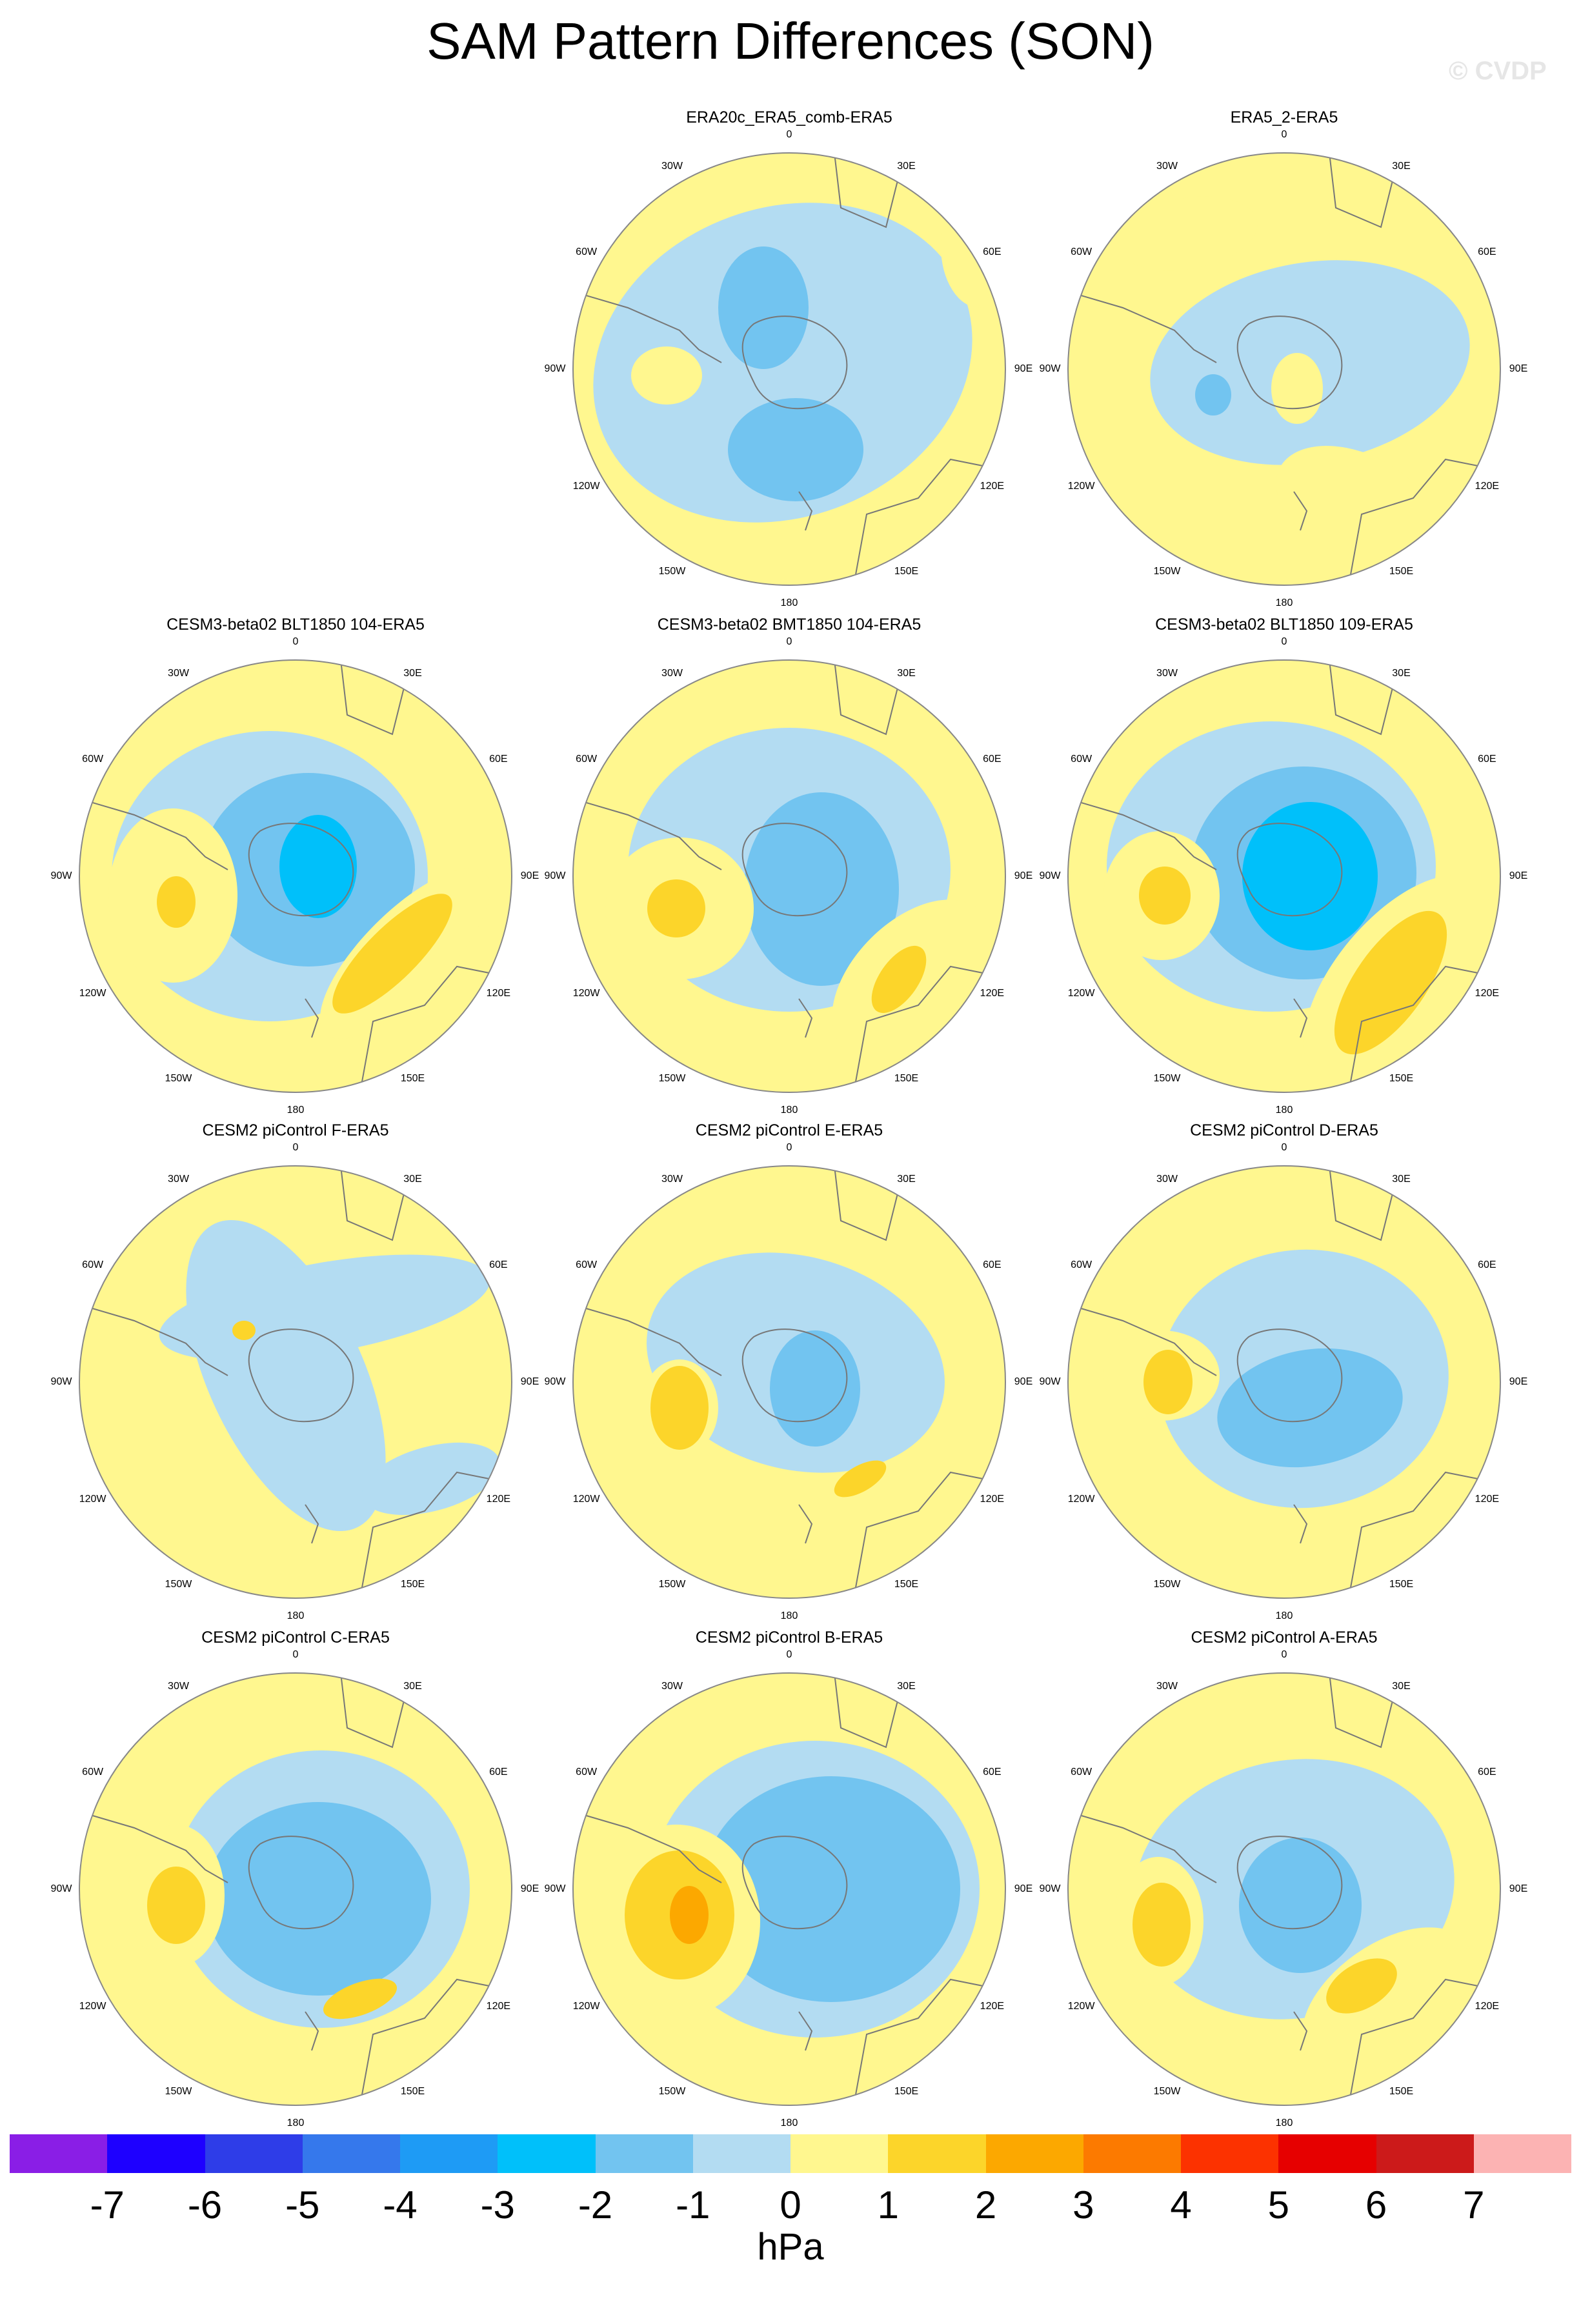 This screenshot has width=1581, height=2324. I want to click on panel-title: CESM2 piControl D-ERA5, so click(1284, 1130).